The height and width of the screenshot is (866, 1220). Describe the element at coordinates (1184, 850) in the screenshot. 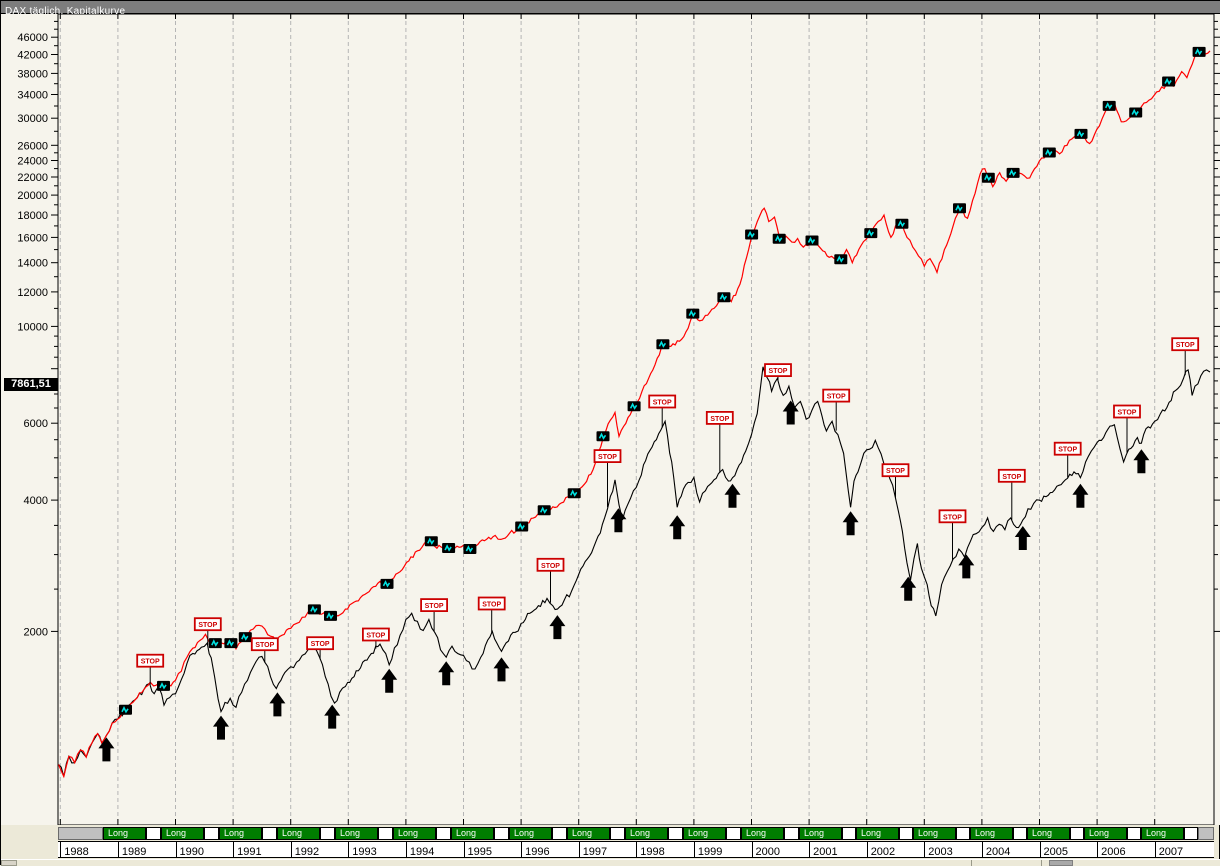

I see `year-cell: 2007` at that location.